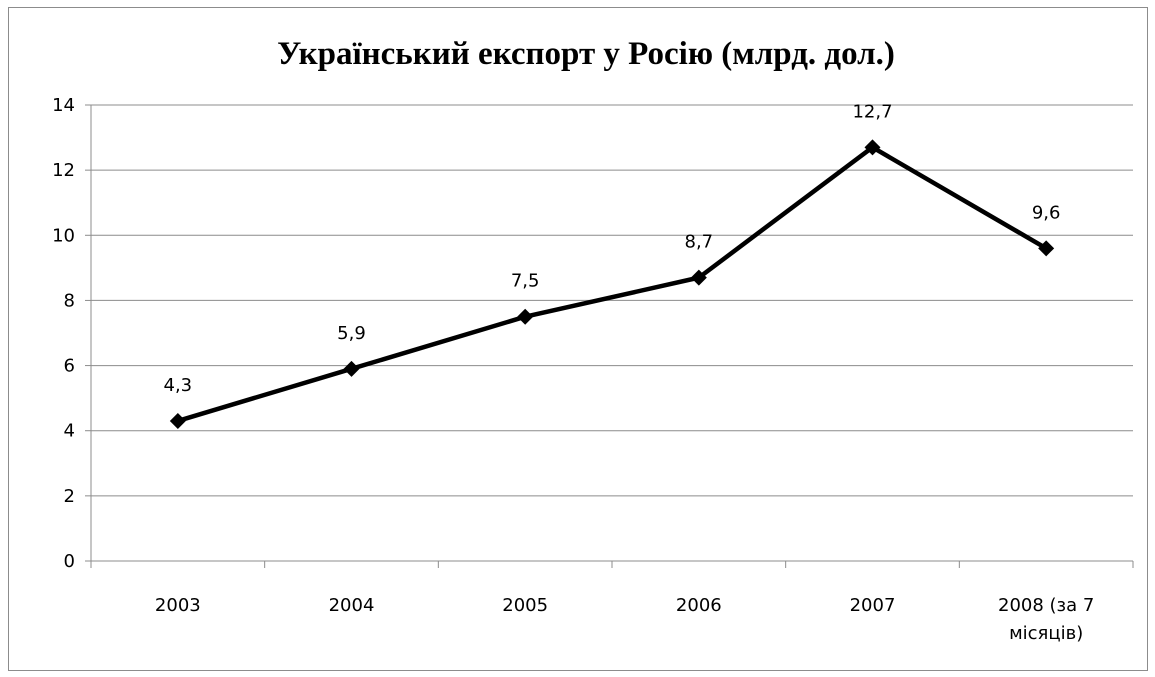  Describe the element at coordinates (69, 366) in the screenshot. I see `y-tick-label: 6` at that location.